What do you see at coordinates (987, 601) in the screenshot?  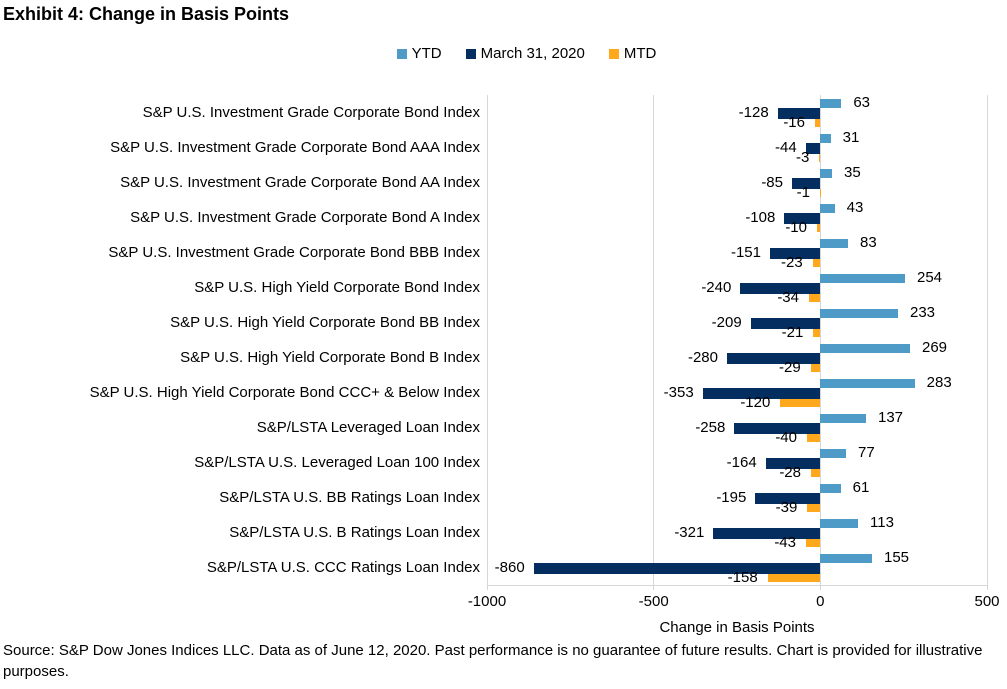 I see `x-tick-label-500: 500` at bounding box center [987, 601].